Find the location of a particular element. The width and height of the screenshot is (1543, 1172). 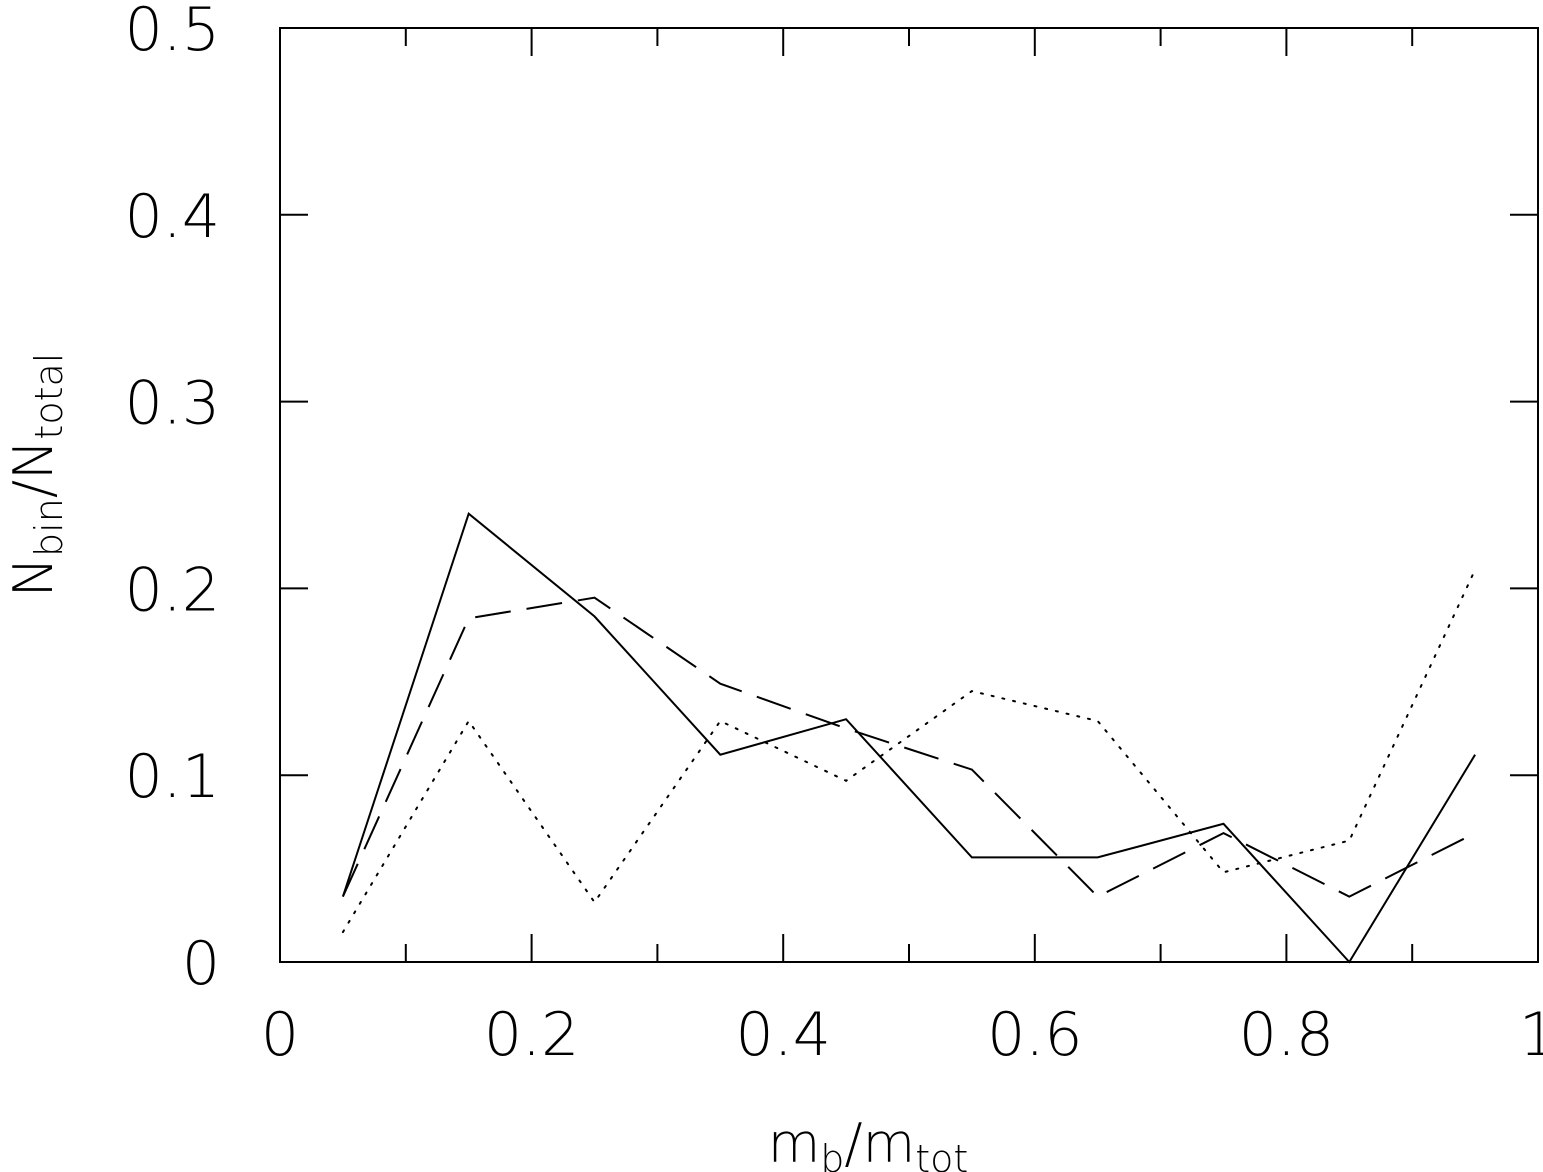

y-tick-label: 0 is located at coordinates (201, 964).